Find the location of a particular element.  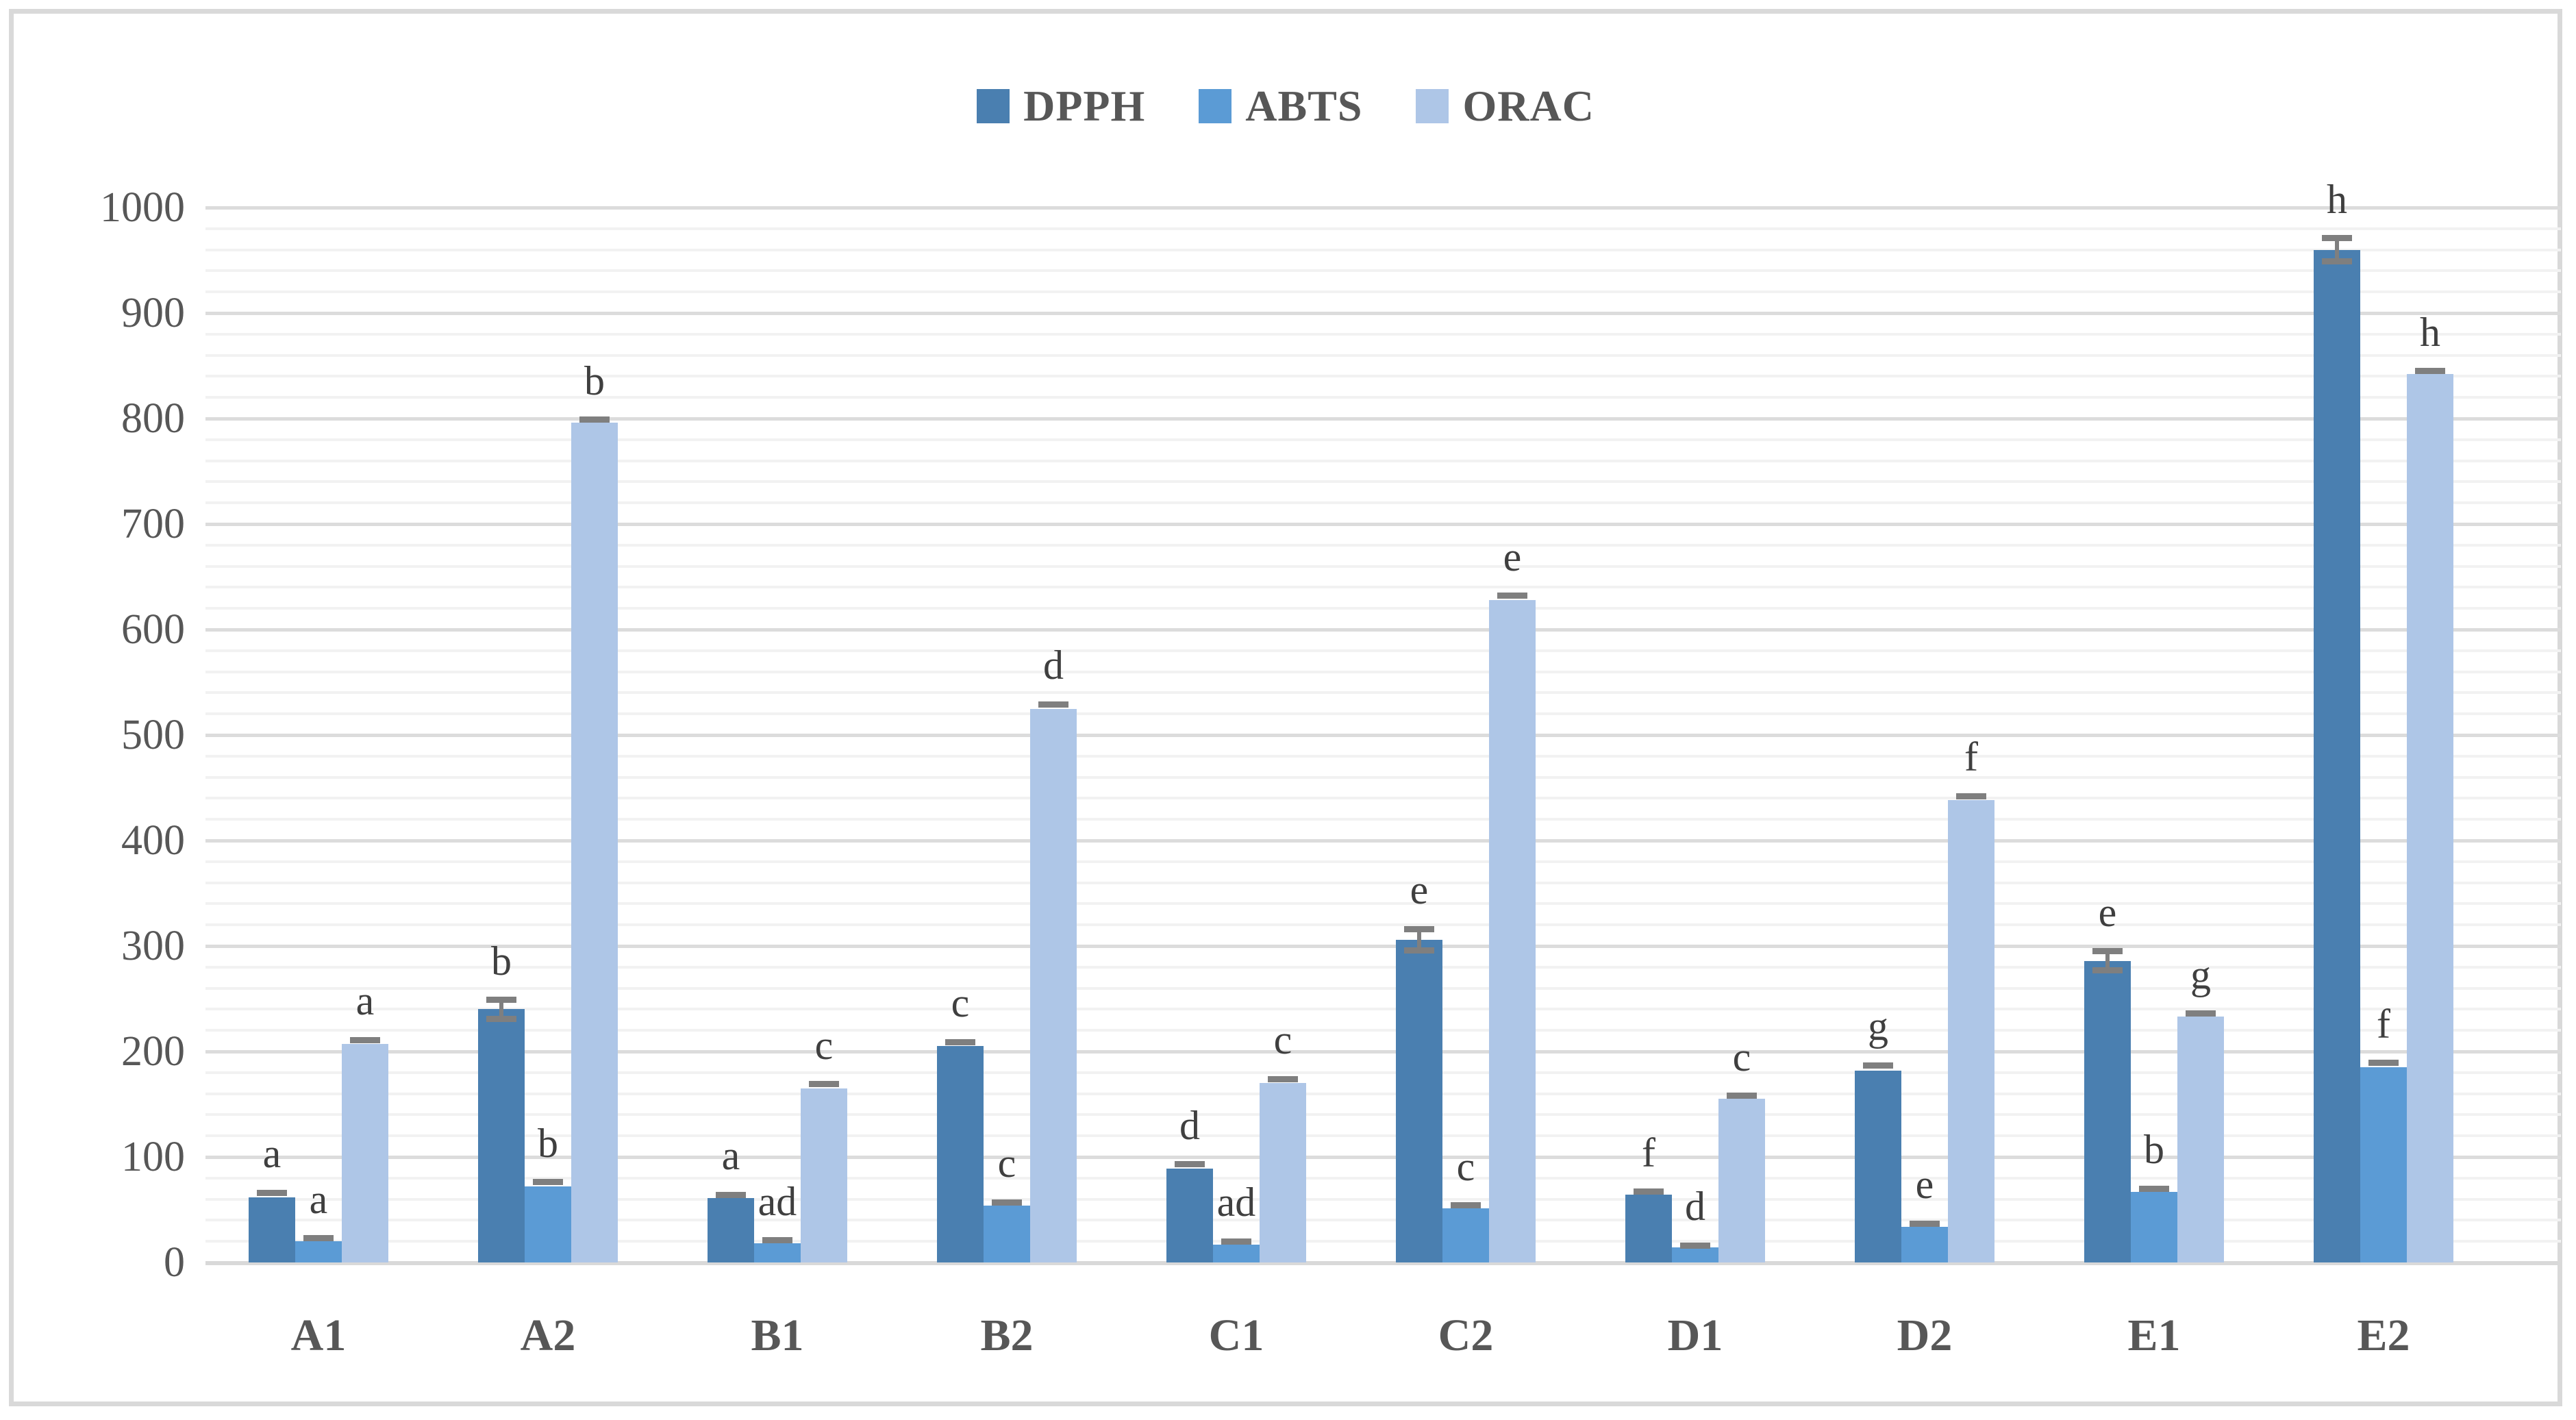

legend-swatch-abts is located at coordinates (1215, 106).